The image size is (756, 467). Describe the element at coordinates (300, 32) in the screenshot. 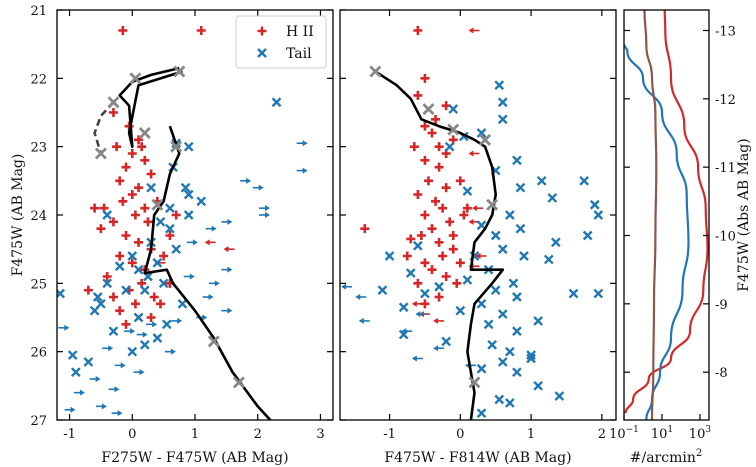

I see `legend-label-hii: H II` at that location.